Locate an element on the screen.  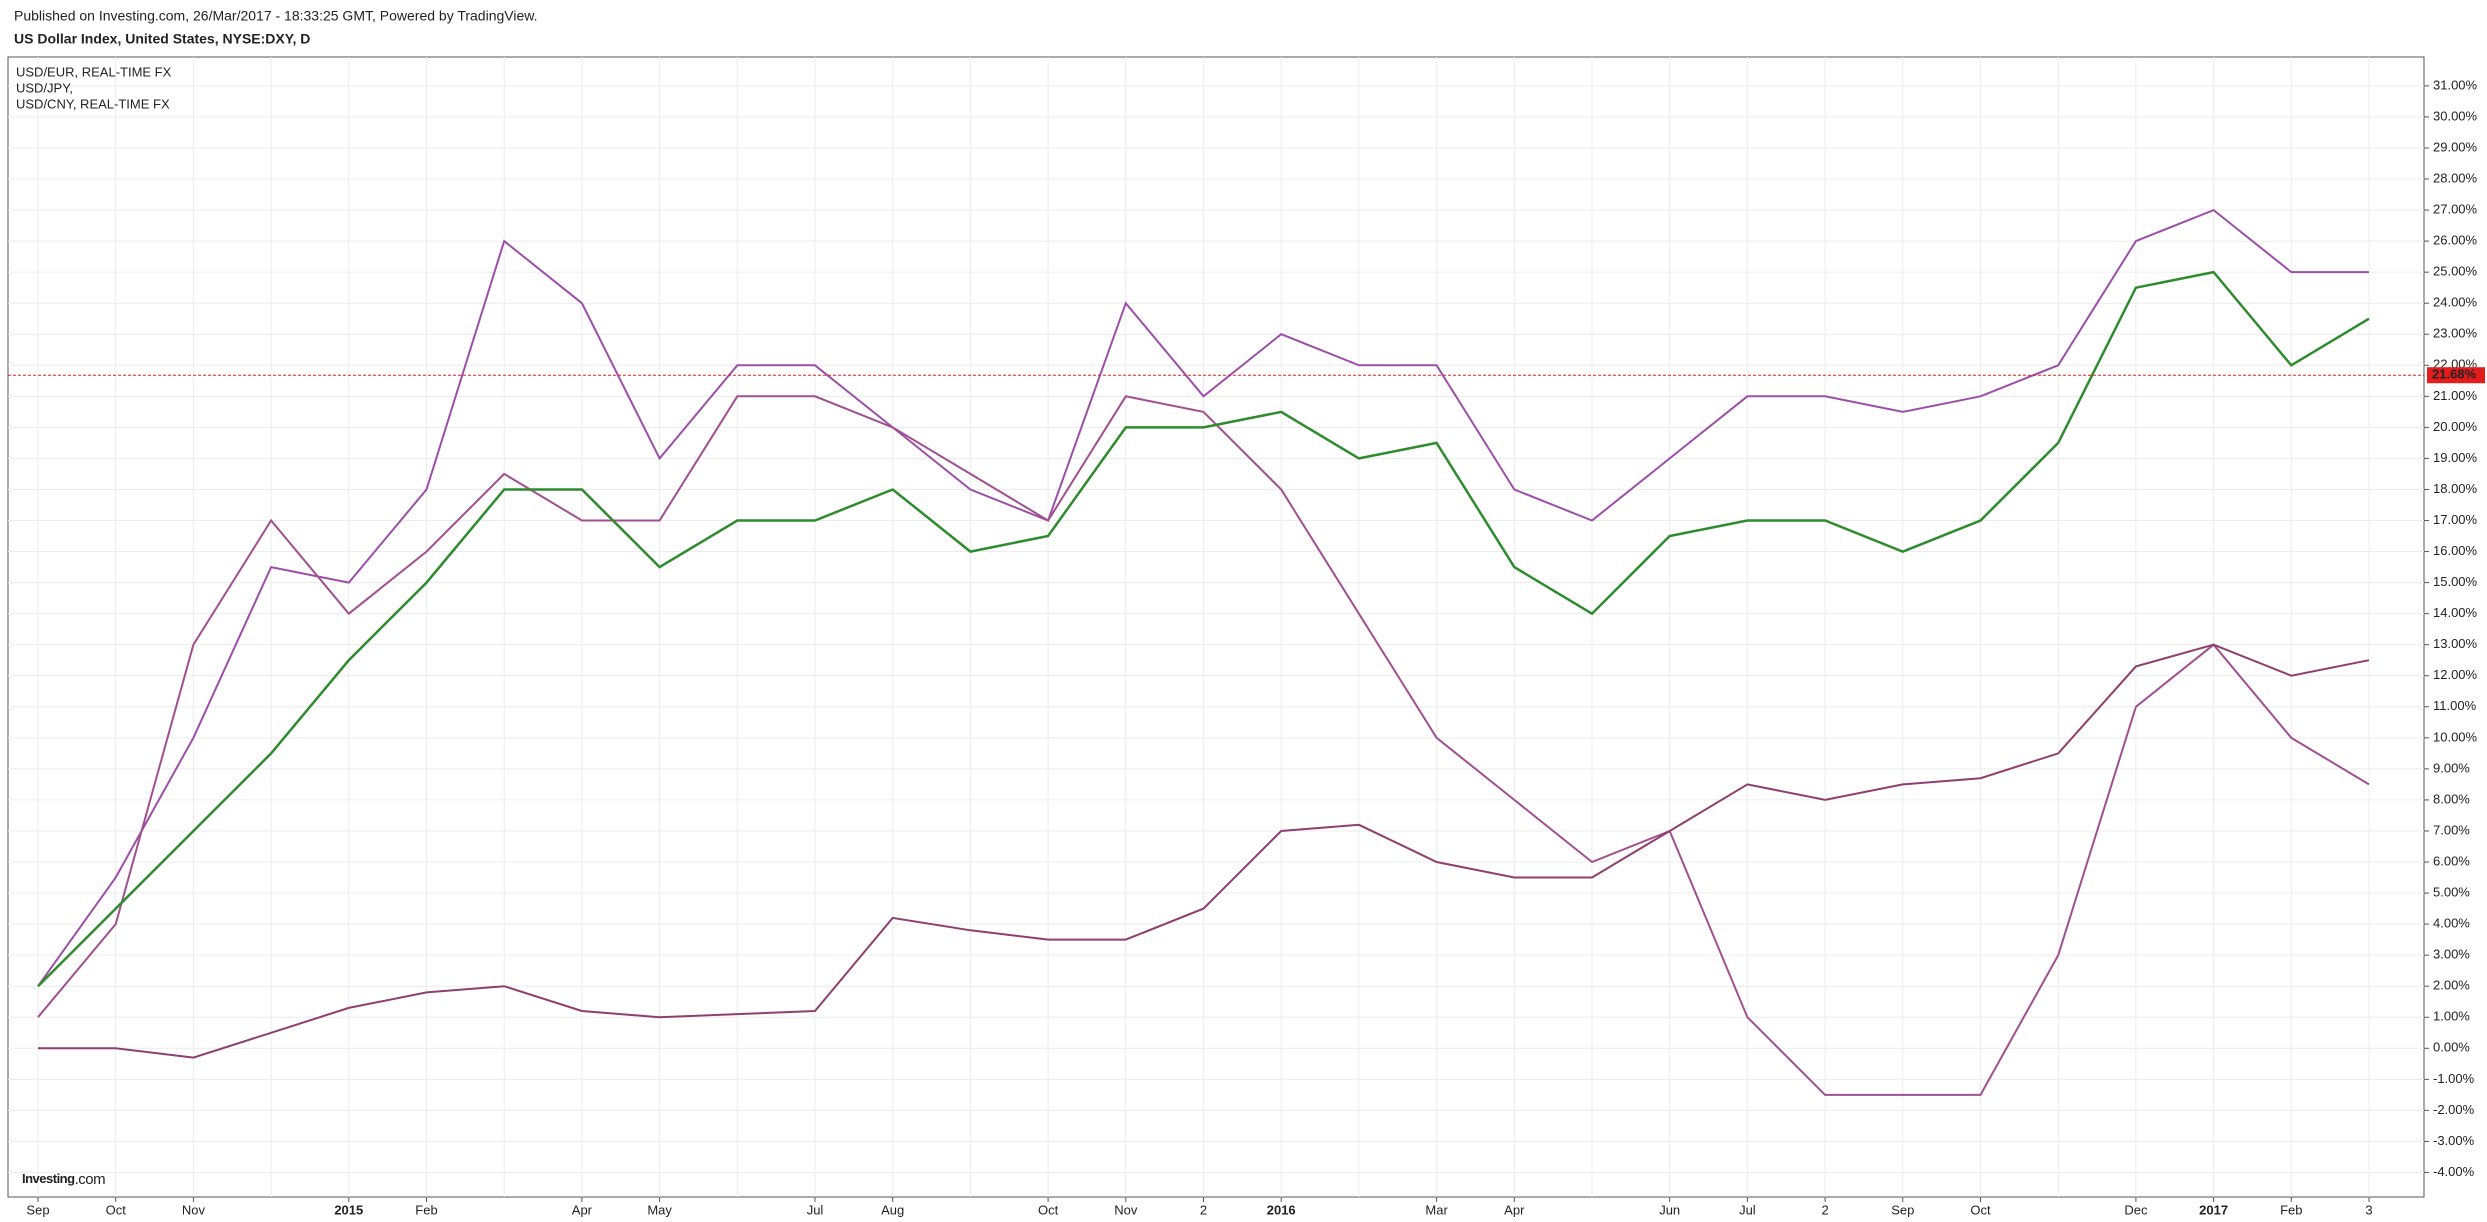
y-tick-label: 9.00% is located at coordinates (2451, 767).